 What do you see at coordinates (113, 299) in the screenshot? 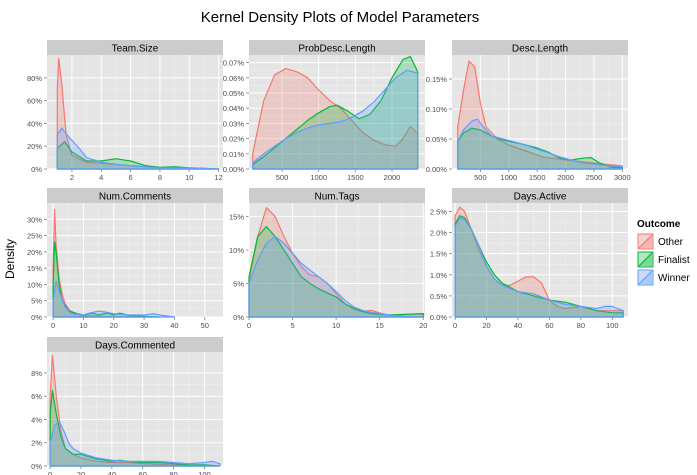
I see `density-winner-num-comments` at bounding box center [113, 299].